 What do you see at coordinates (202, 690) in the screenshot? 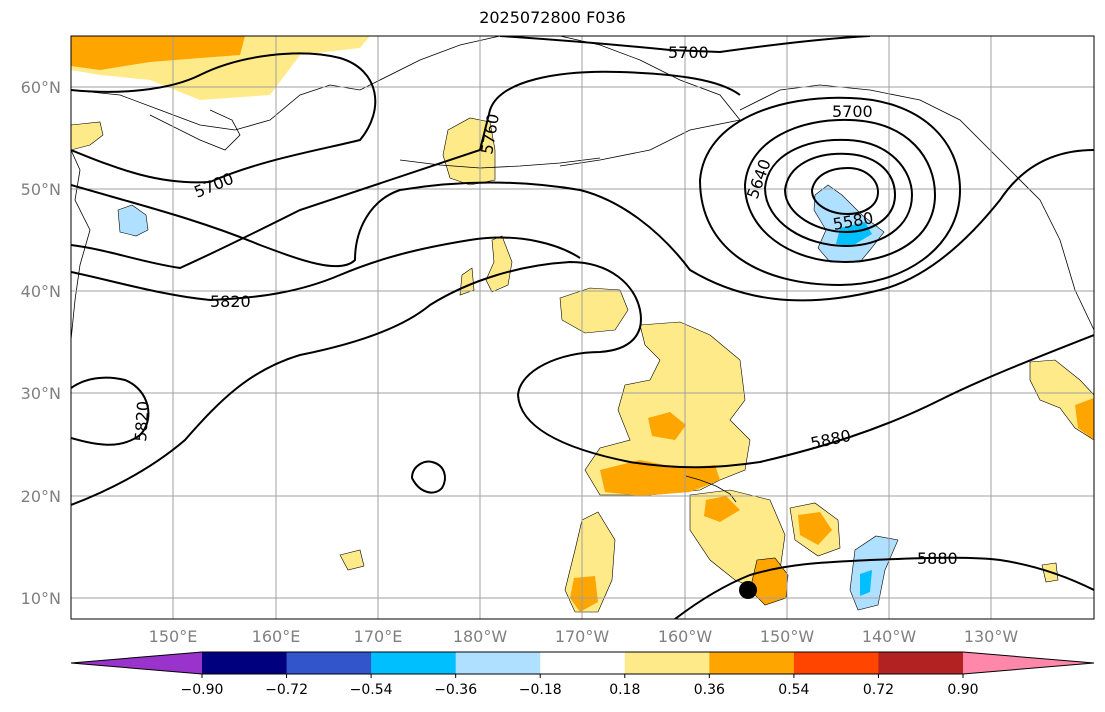
I see `colorbar-tick-label: −0.90` at bounding box center [202, 690].